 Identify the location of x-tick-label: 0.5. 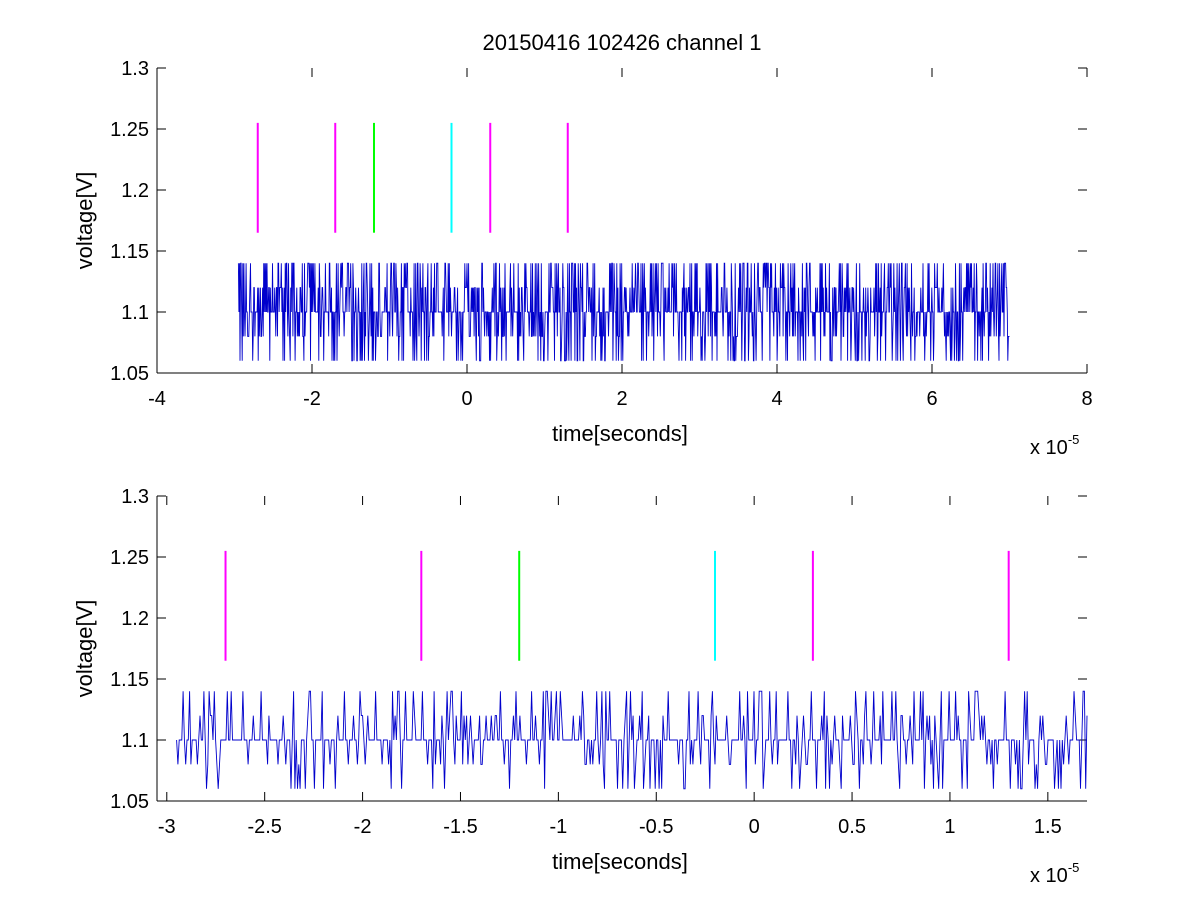
(852, 827).